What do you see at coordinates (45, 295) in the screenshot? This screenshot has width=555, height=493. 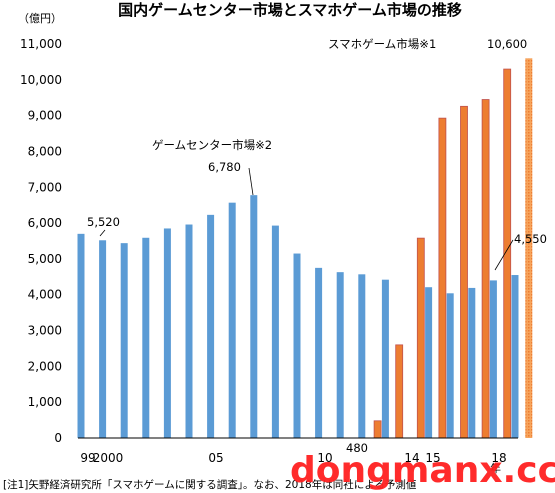 I see `y-tick-label: 4,000` at bounding box center [45, 295].